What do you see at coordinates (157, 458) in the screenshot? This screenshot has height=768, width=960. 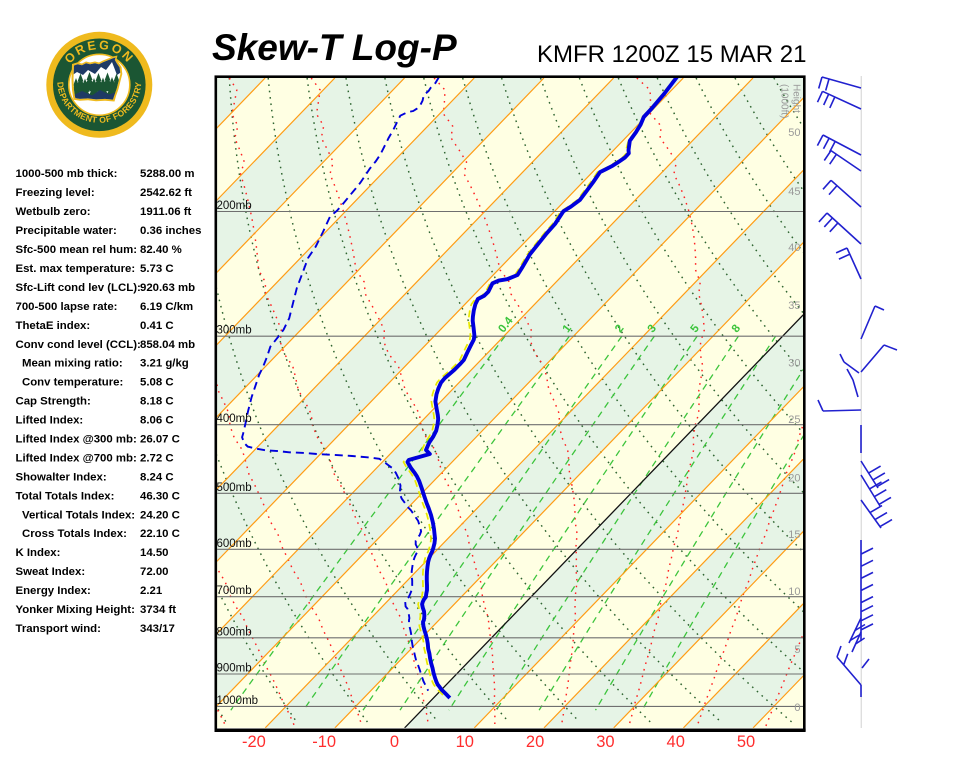 I see `svg-text: 2.72 C` at bounding box center [157, 458].